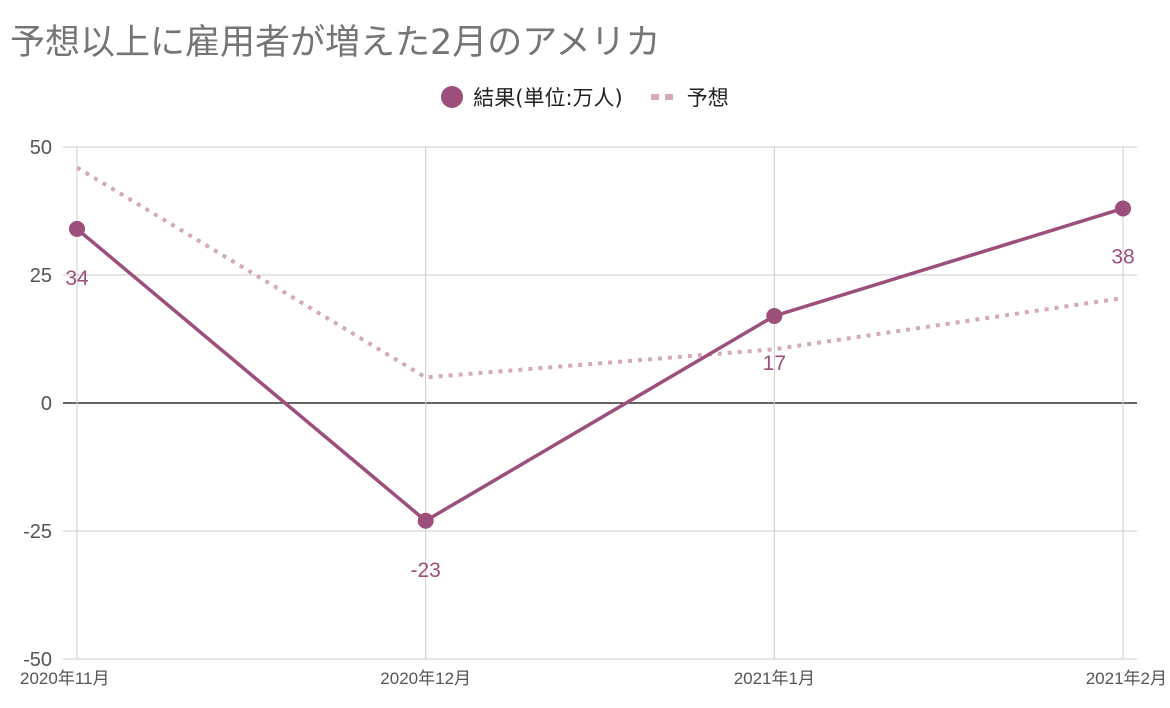 The image size is (1170, 708). What do you see at coordinates (41, 276) in the screenshot?
I see `y-tick-label: 25` at bounding box center [41, 276].